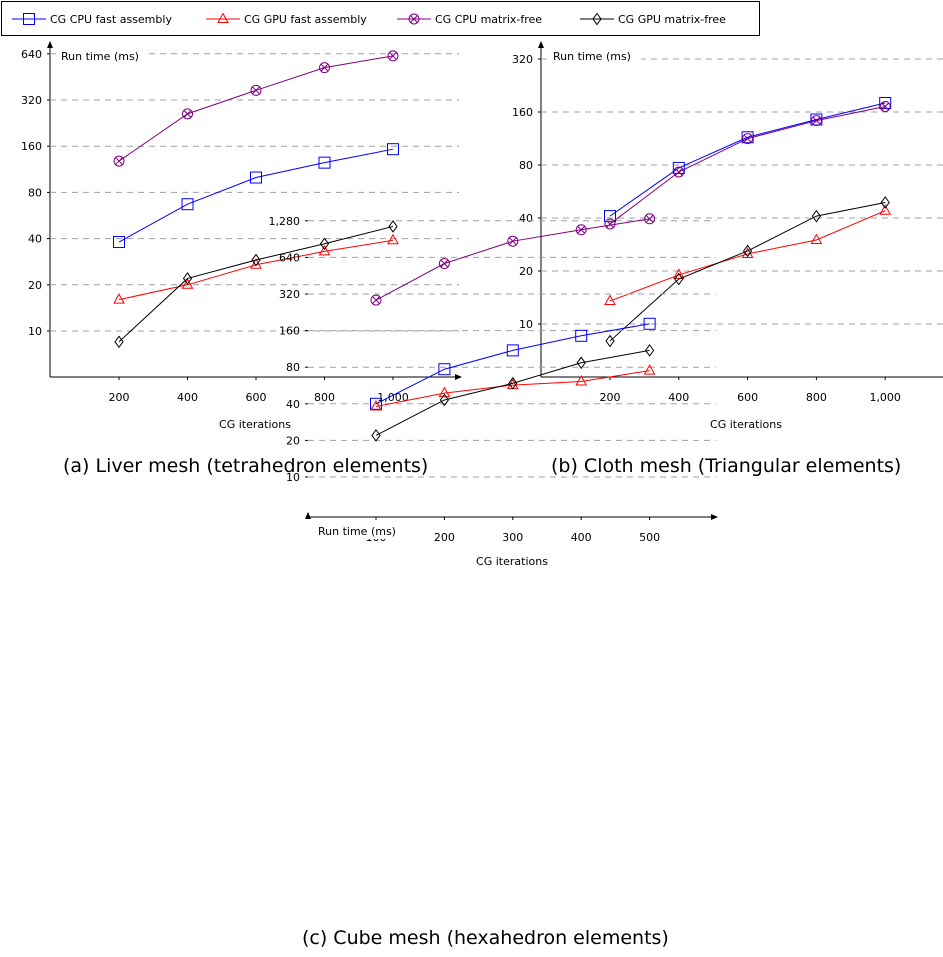  I want to click on y-tick-label: 640, so click(31, 54).